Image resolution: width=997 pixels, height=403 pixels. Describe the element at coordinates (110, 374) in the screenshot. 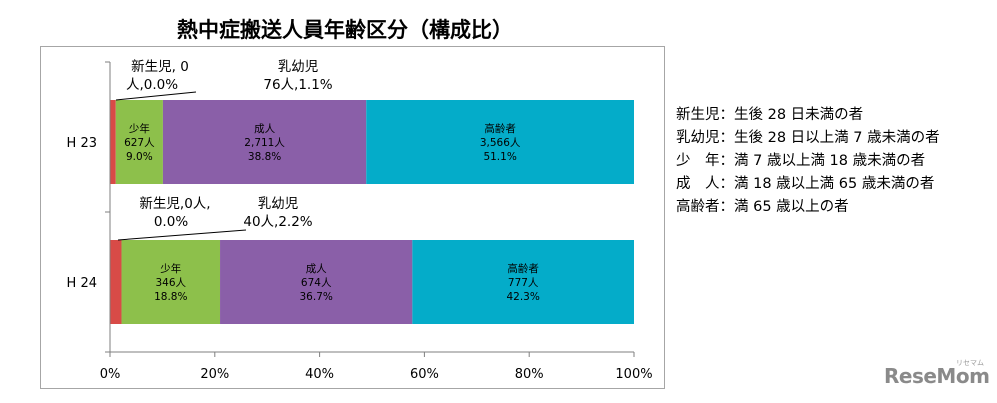

I see `x-tick-label-0: 0%` at that location.